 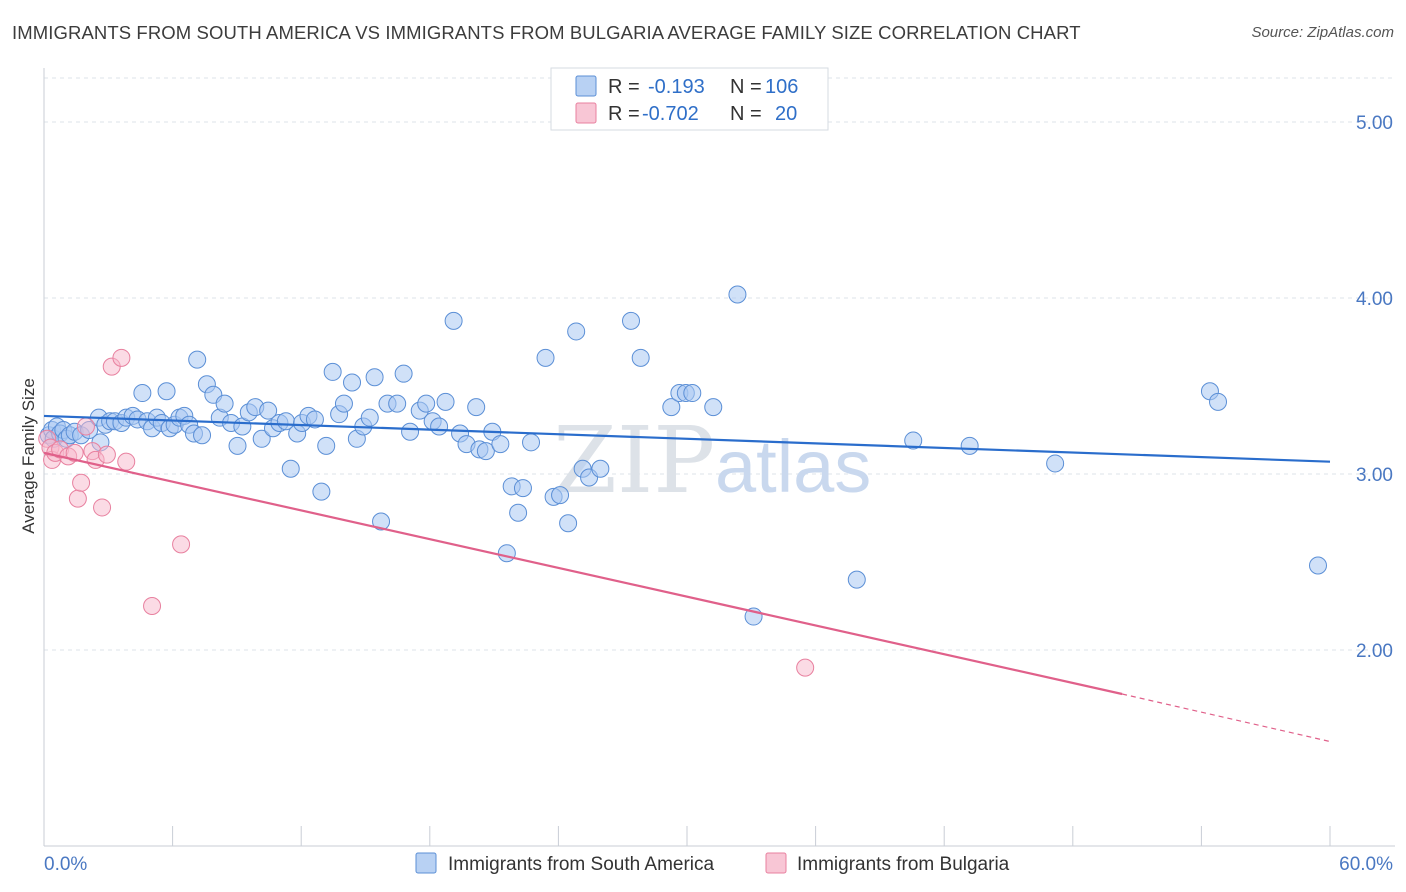 I want to click on legend-n-value-1: 106, so click(x=781, y=87).